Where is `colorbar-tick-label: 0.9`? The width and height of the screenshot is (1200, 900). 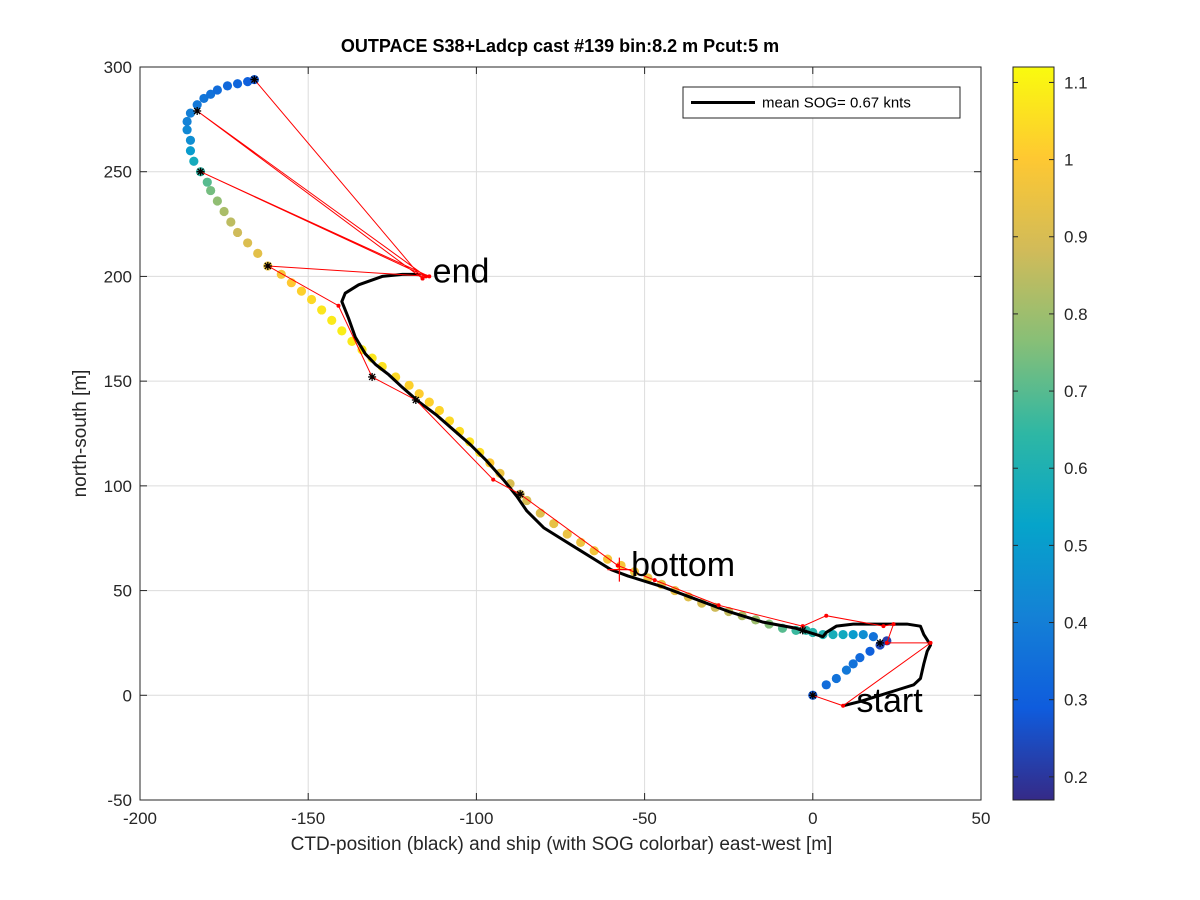 colorbar-tick-label: 0.9 is located at coordinates (1076, 237).